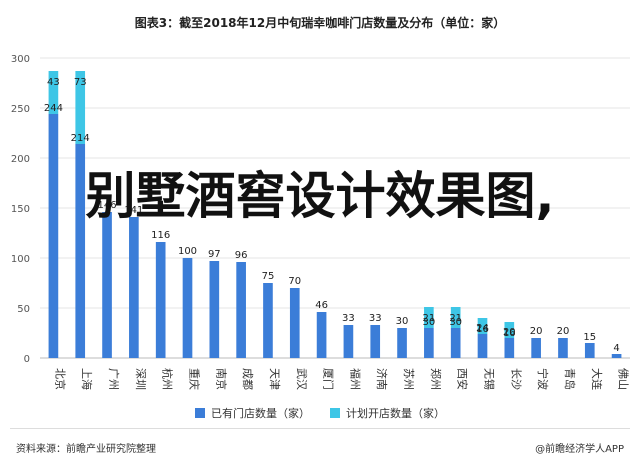  I want to click on legend-label-planned: 计划开店数量（家）, so click(395, 413).